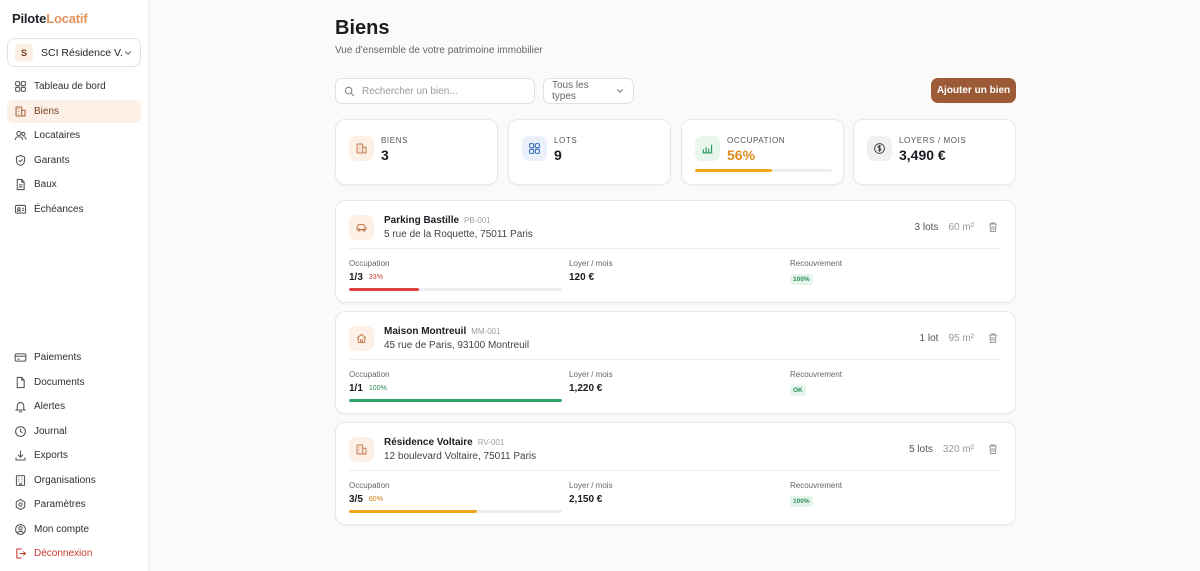 Image resolution: width=1200 pixels, height=571 pixels. What do you see at coordinates (570, 91) in the screenshot?
I see `type-filter-value: Tous les types` at bounding box center [570, 91].